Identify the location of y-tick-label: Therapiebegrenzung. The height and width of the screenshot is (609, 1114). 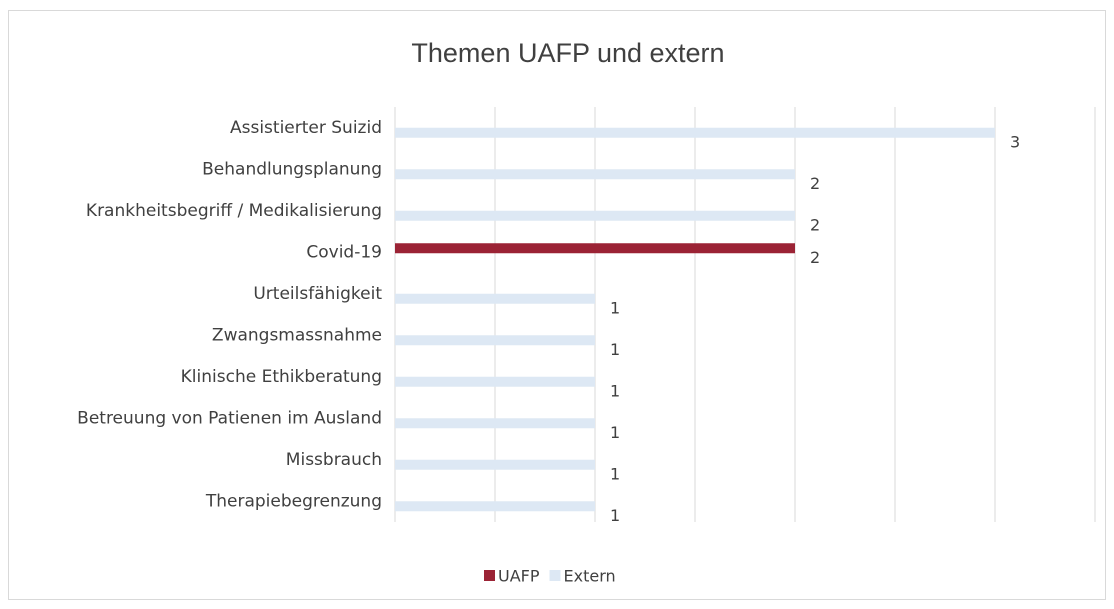
(293, 501).